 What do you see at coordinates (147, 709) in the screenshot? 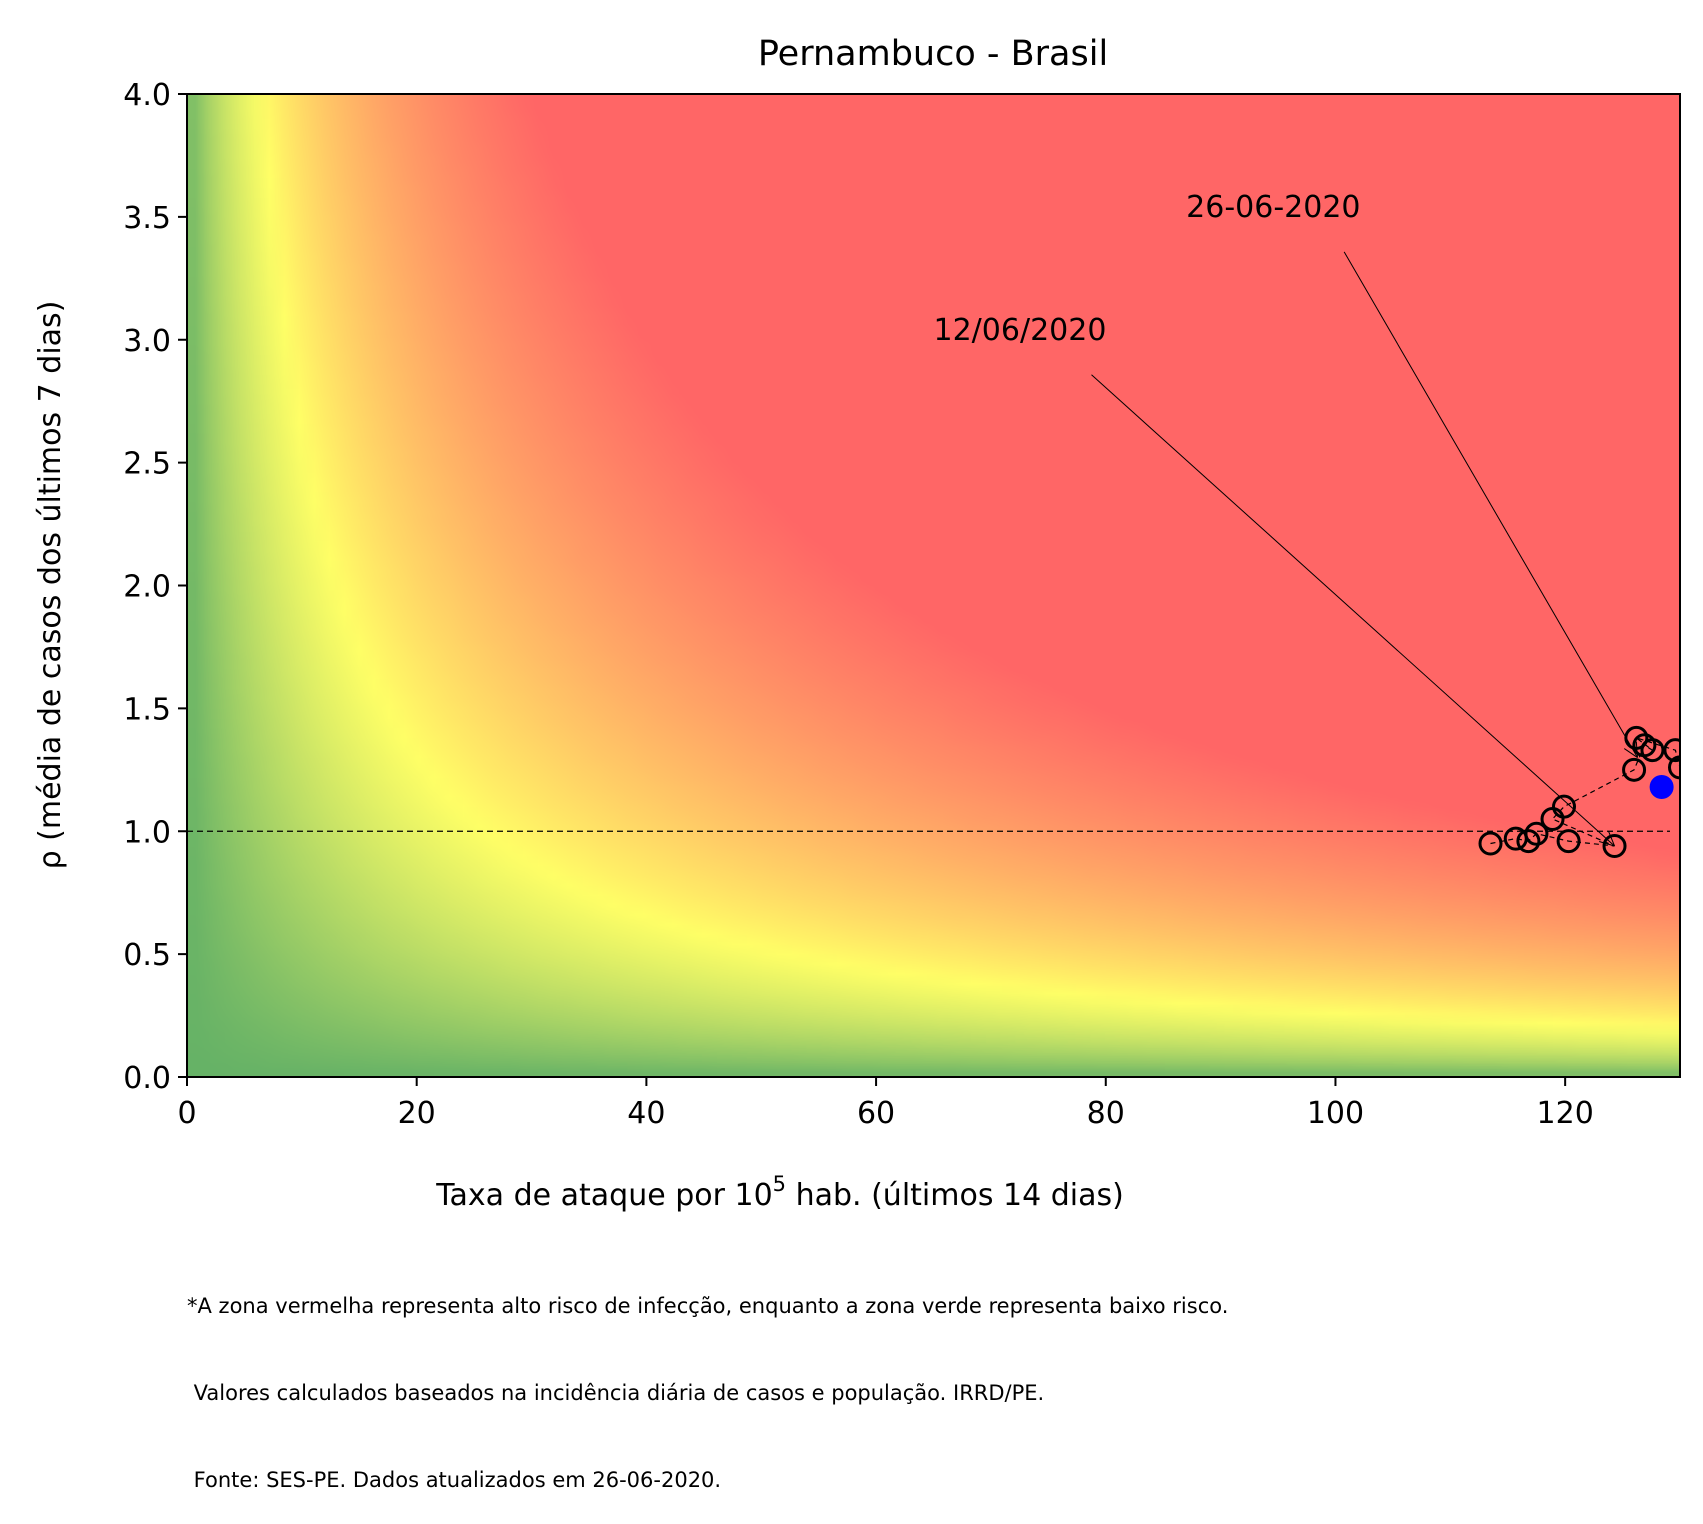
I see `y-tick-label: 1.5` at bounding box center [147, 709].